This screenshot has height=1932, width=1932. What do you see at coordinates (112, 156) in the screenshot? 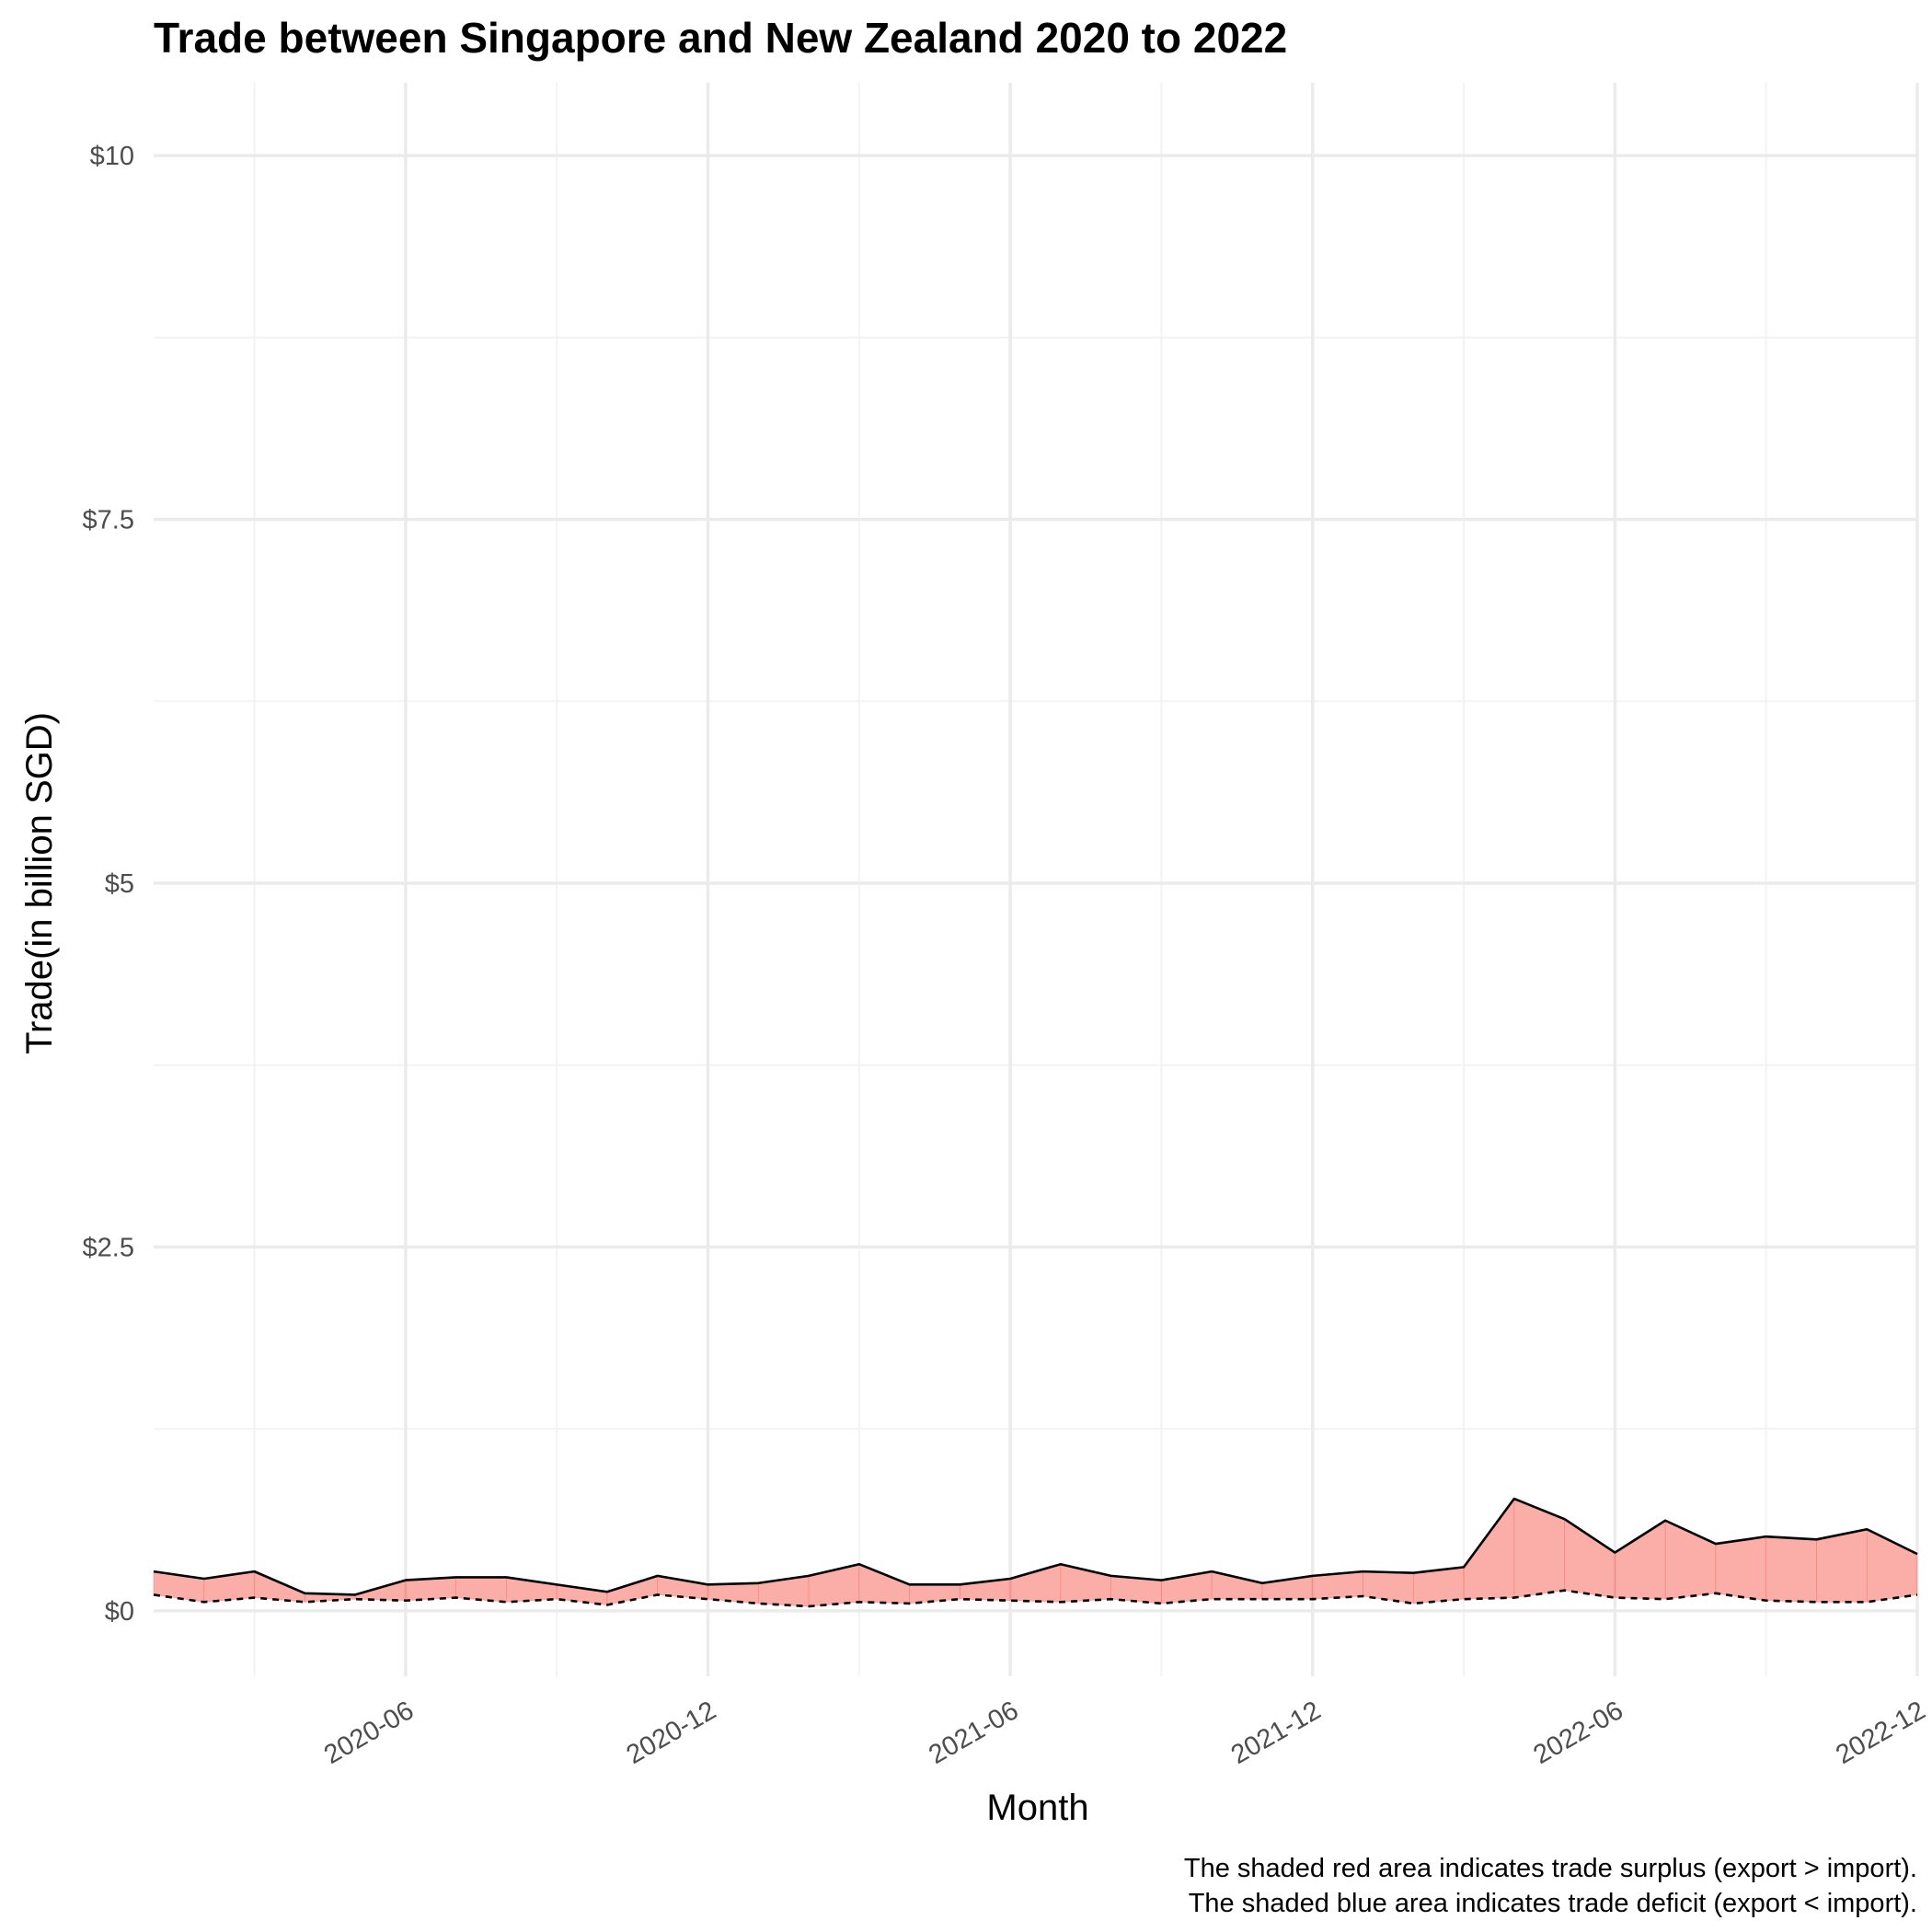
I see `y-tick-label: $10` at bounding box center [112, 156].